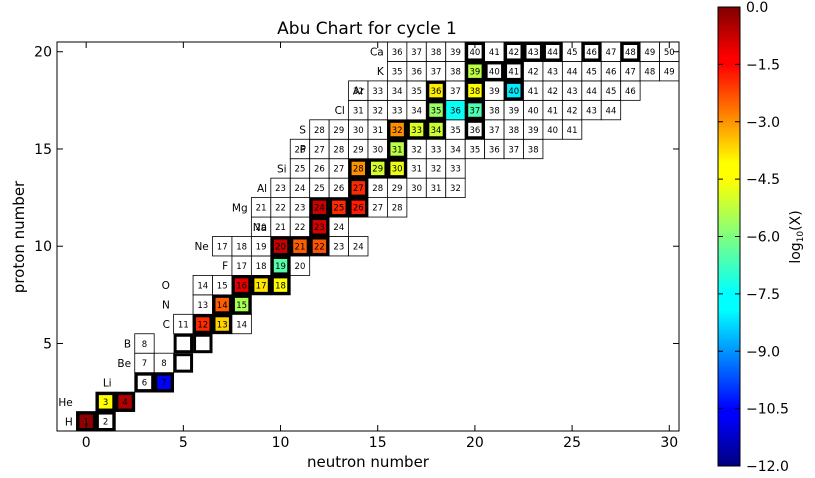 This screenshot has height=478, width=815. What do you see at coordinates (763, 295) in the screenshot?
I see `colorbar-tick-label: −7.5` at bounding box center [763, 295].